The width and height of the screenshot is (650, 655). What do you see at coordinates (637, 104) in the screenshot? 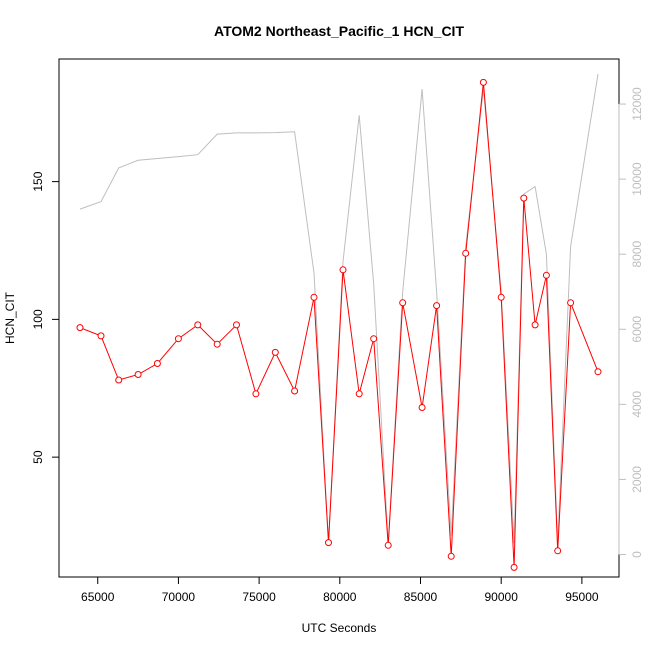
I see `y2-tick-label: 12000` at bounding box center [637, 104].